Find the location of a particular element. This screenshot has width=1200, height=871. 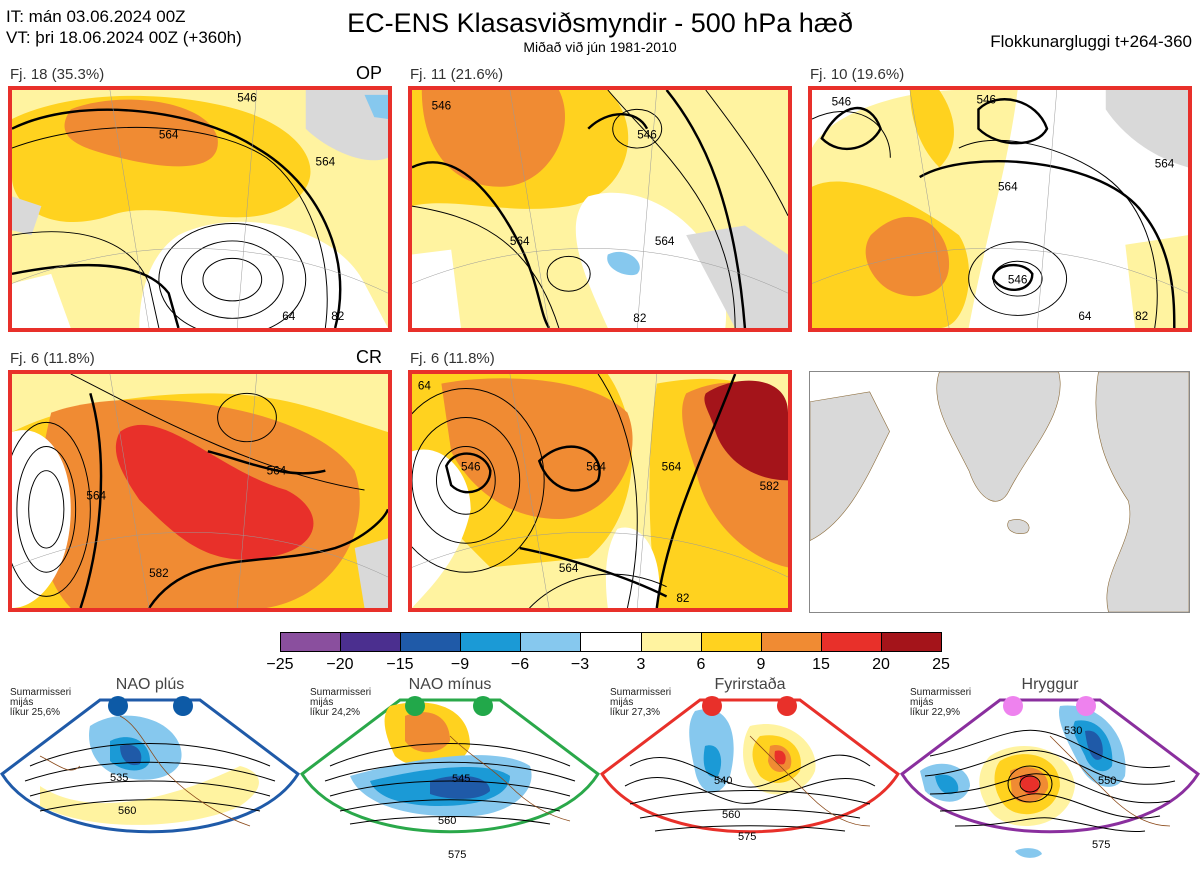

panel-2-label: Fj. 11 (21.6%) is located at coordinates (457, 74).